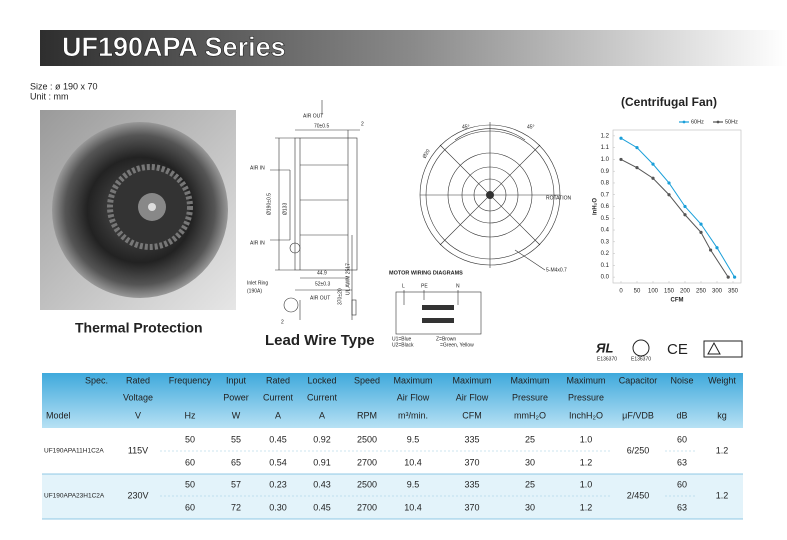 This screenshot has width=787, height=540. Describe the element at coordinates (466, 127) in the screenshot. I see `drawing-label: 45°` at that location.